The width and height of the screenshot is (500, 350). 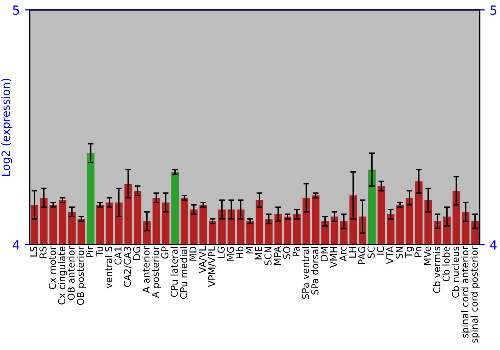 I want to click on x-tick-label: SPa dorsal, so click(x=315, y=271).